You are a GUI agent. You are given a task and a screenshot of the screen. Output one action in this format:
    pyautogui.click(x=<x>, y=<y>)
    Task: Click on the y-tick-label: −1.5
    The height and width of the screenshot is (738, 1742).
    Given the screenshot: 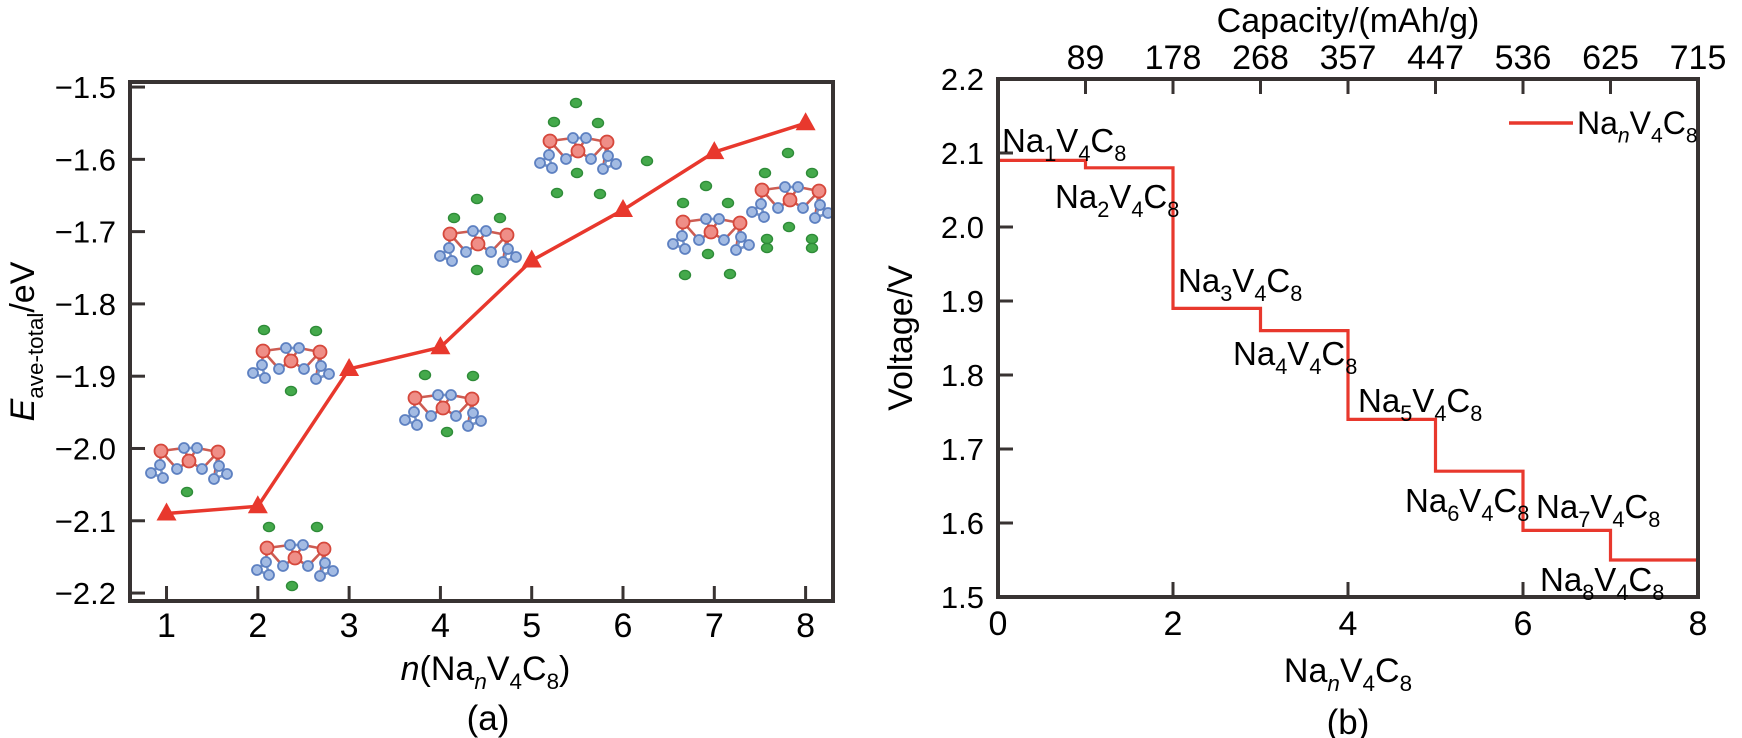 What is the action you would take?
    pyautogui.click(x=85, y=87)
    